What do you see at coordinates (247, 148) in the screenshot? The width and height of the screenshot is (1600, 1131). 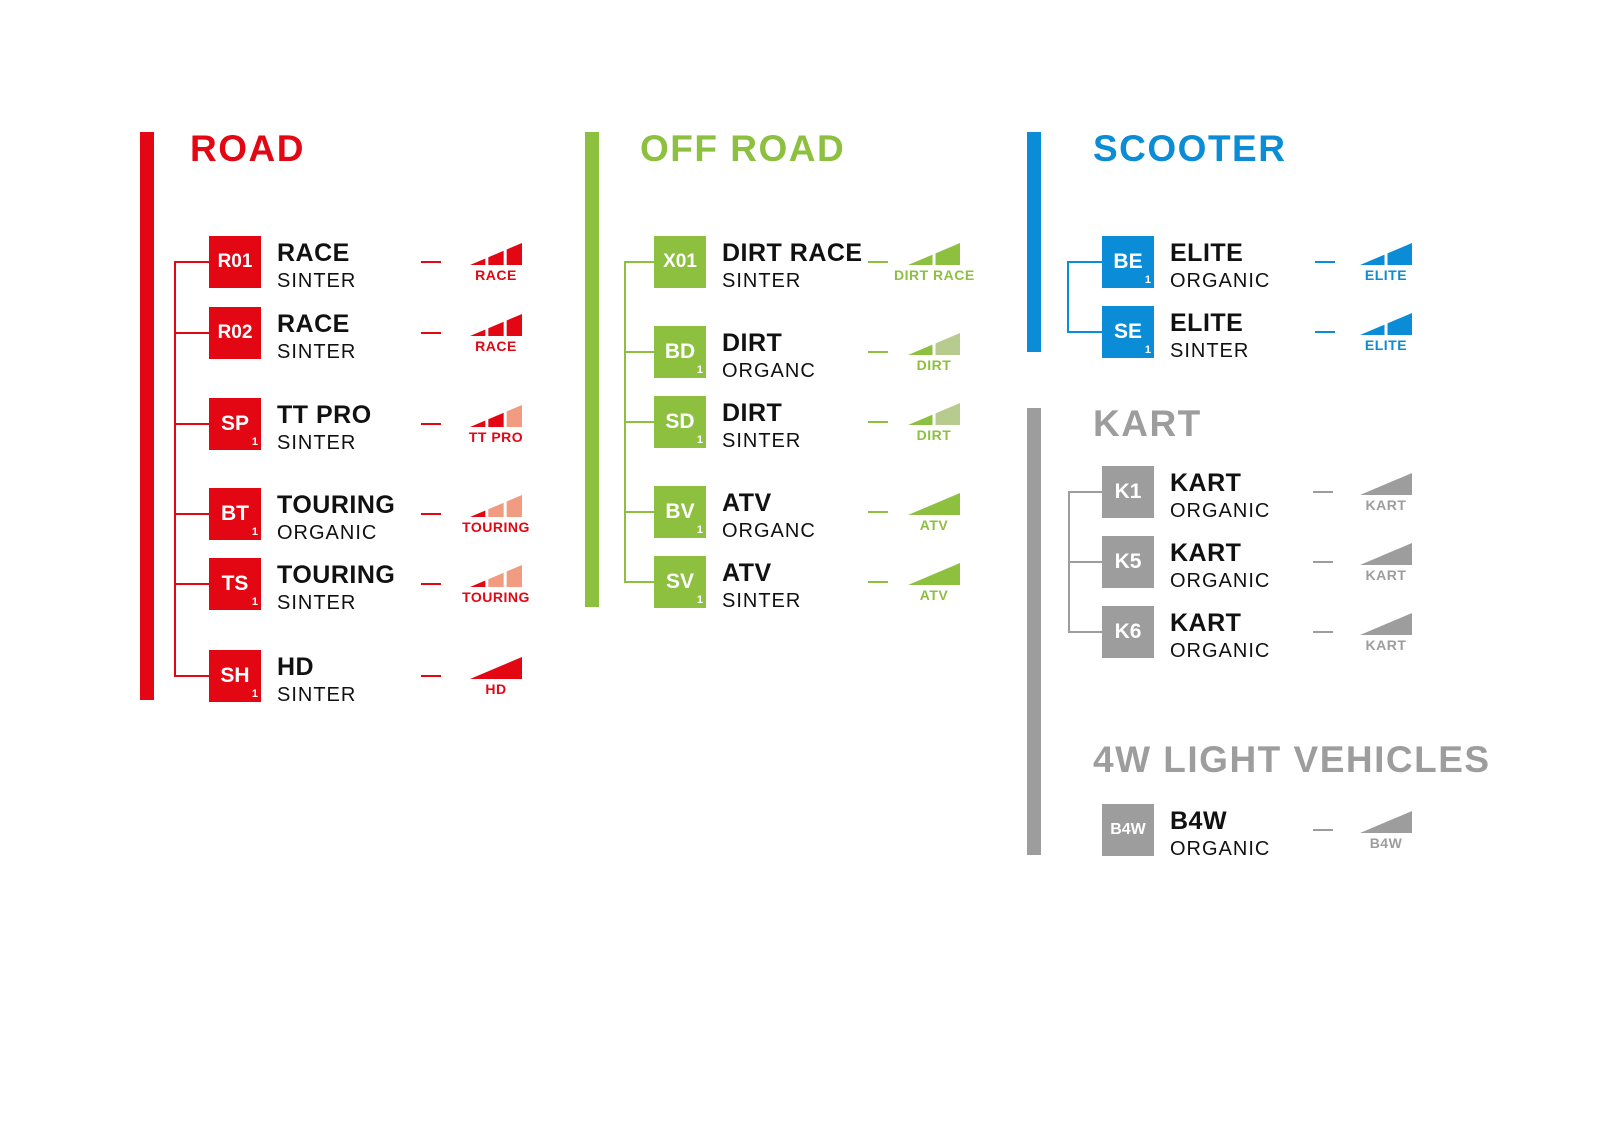 I see `road-section-title: ROAD` at bounding box center [247, 148].